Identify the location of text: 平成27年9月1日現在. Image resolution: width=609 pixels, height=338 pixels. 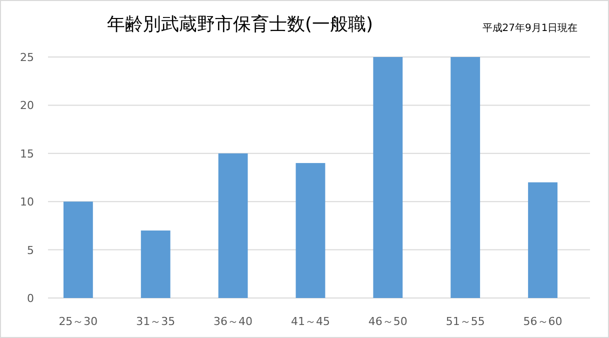
(530, 28).